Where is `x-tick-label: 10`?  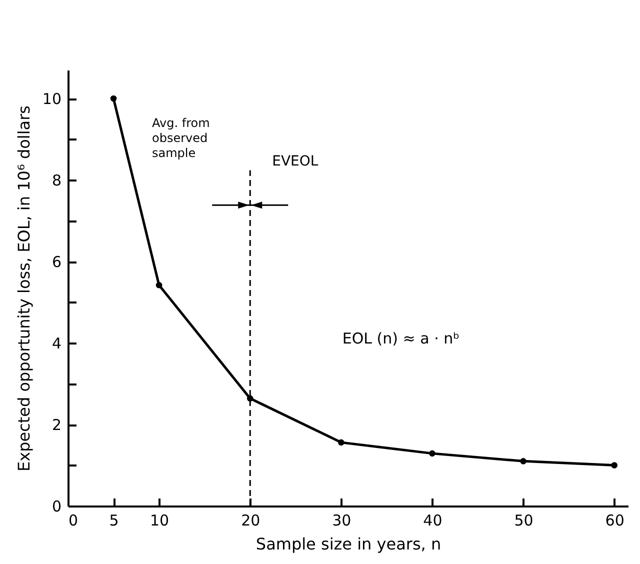 x-tick-label: 10 is located at coordinates (160, 521).